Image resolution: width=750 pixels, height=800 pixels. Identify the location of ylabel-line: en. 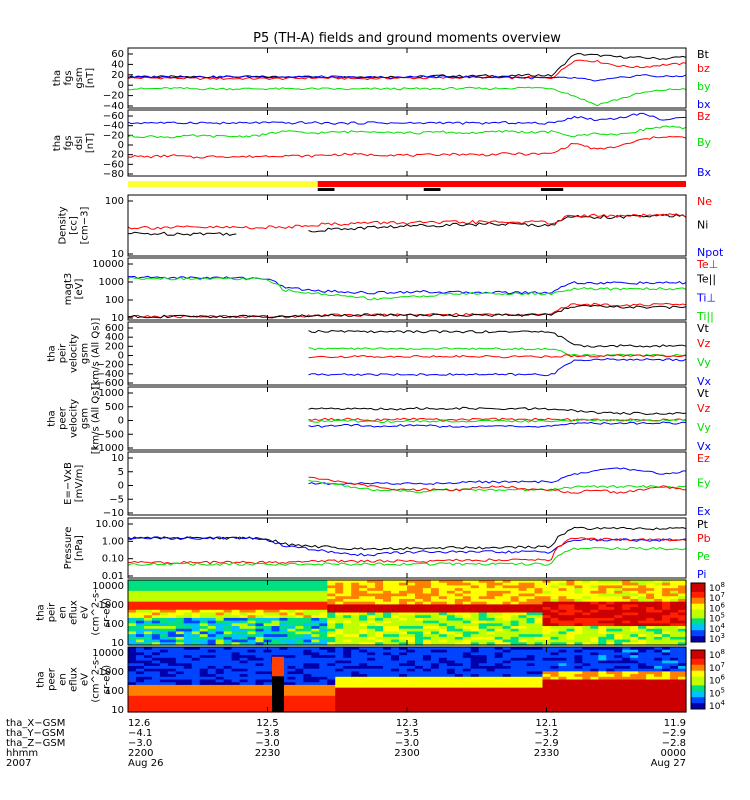
(63, 679).